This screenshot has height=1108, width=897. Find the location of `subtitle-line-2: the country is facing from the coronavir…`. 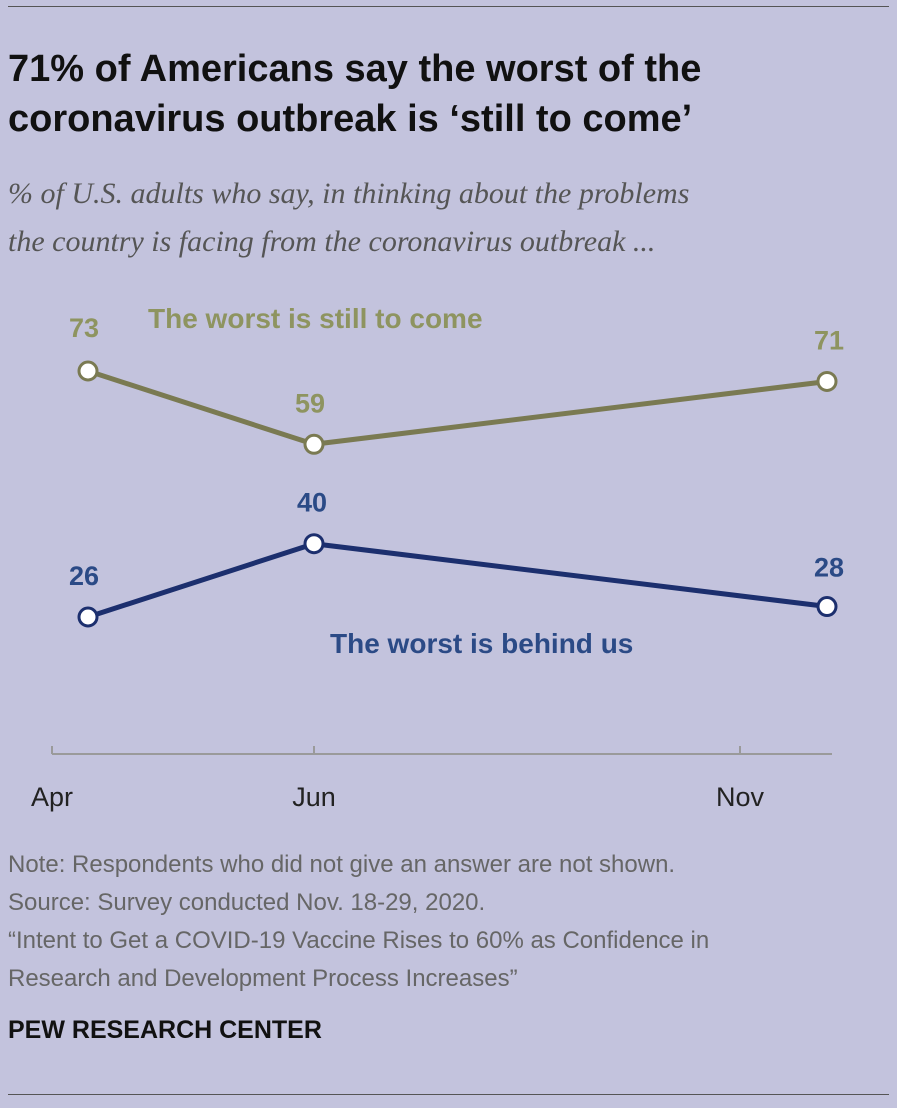

subtitle-line-2: the country is facing from the coronavir… is located at coordinates (332, 241).